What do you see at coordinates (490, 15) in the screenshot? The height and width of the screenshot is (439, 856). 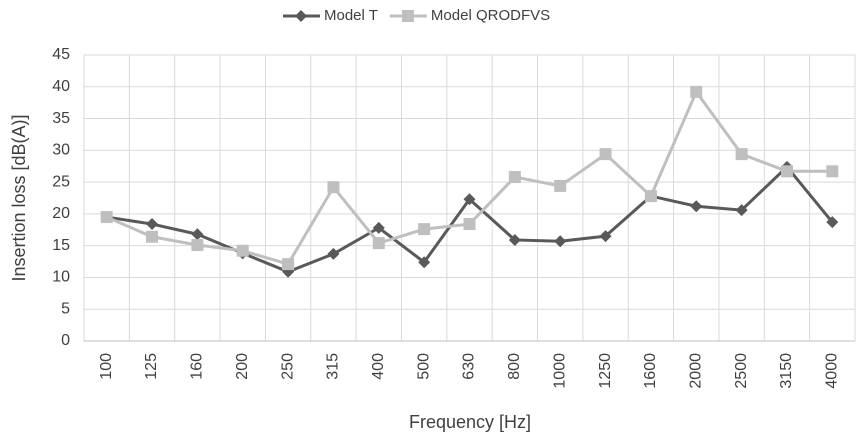 I see `legend-label: Model QRODFVS` at bounding box center [490, 15].